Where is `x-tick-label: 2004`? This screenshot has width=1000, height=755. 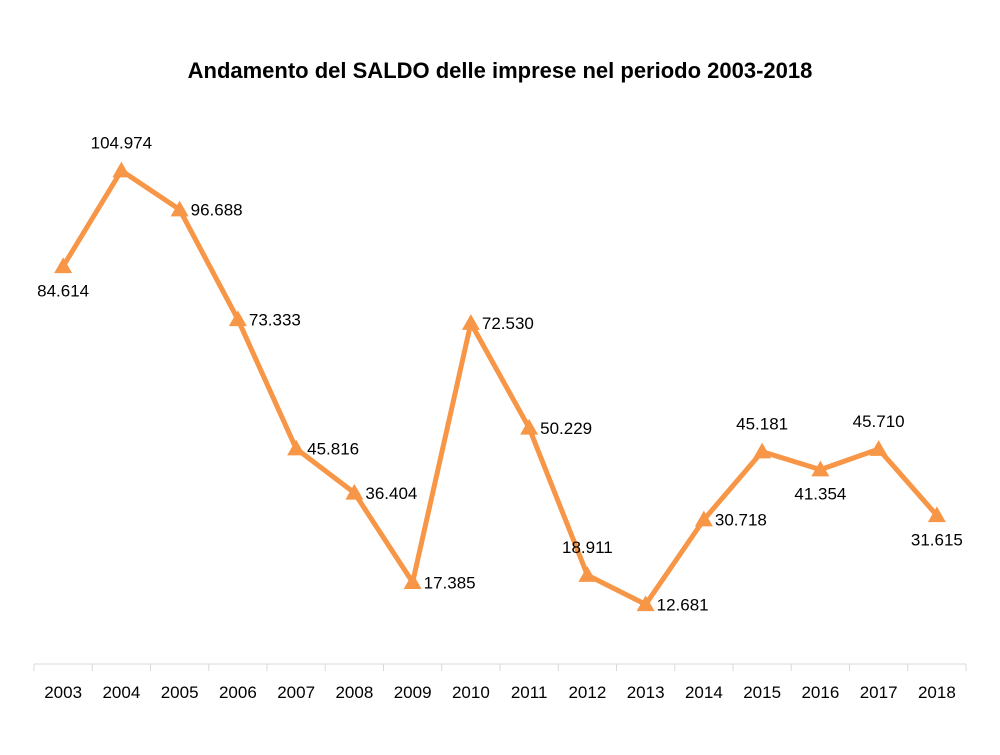
x-tick-label: 2004 is located at coordinates (121, 692).